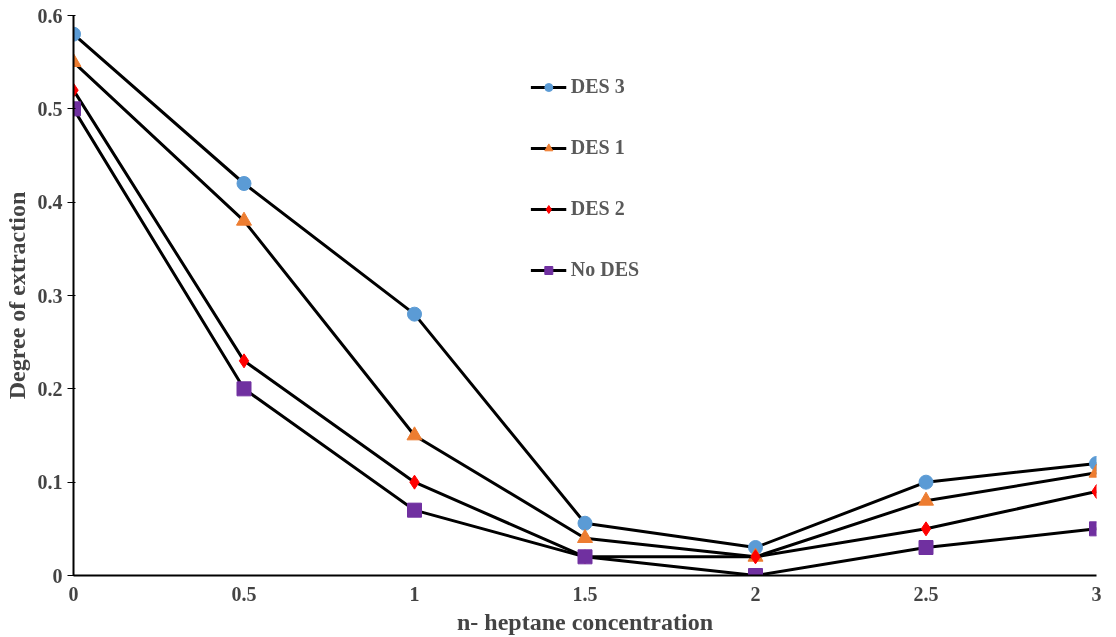 This screenshot has height=637, width=1116. I want to click on x-tick-label: 2, so click(755, 593).